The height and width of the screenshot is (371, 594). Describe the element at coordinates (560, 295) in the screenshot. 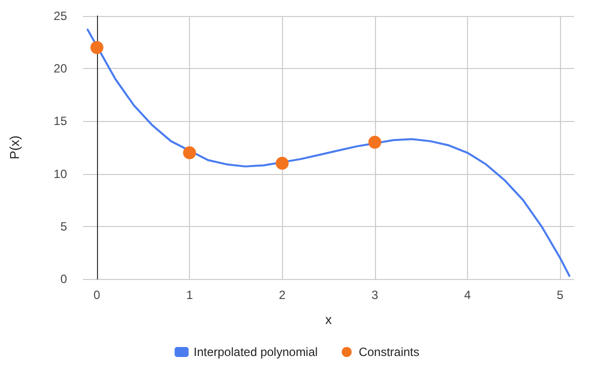

I see `x-tick-label: 5` at that location.